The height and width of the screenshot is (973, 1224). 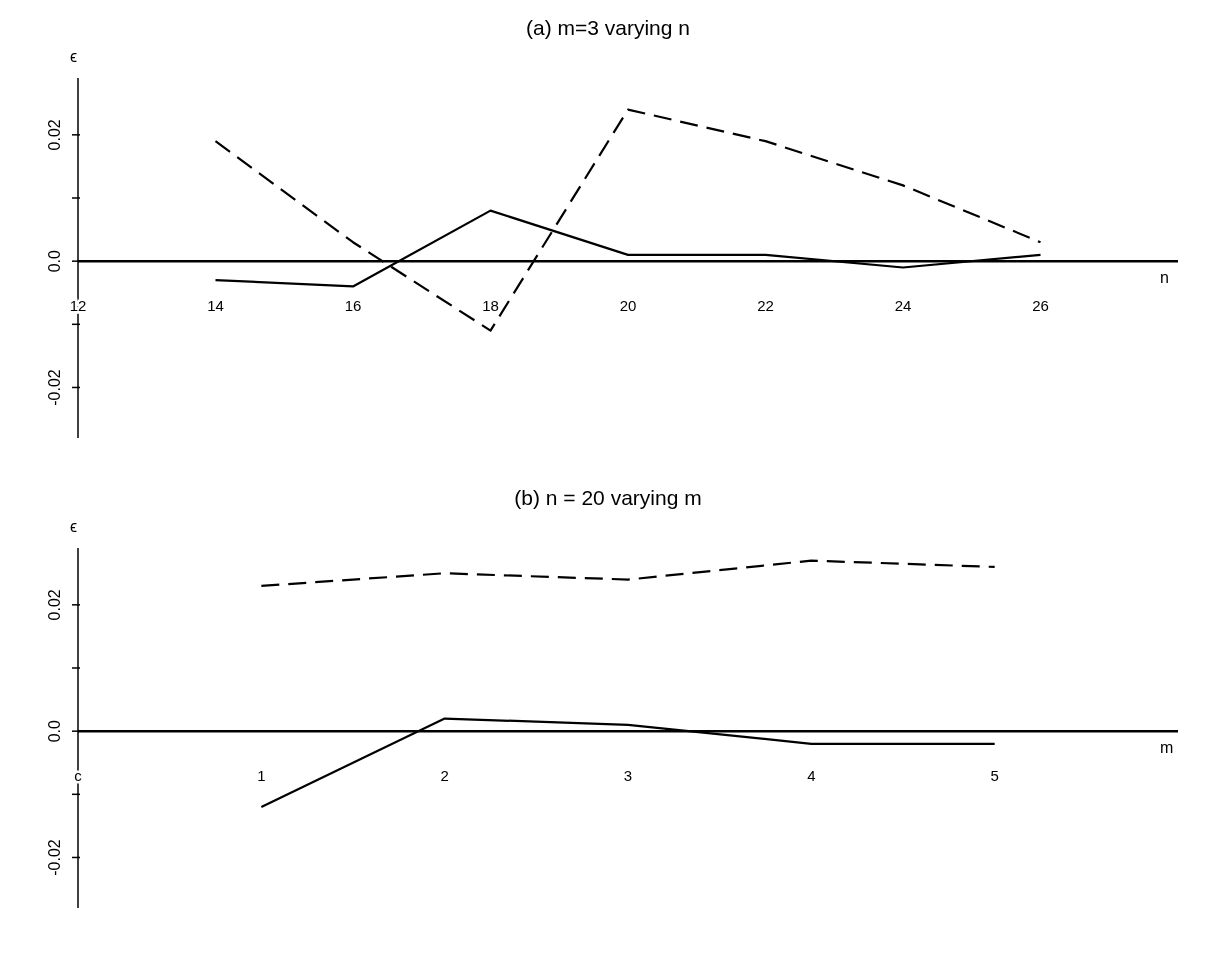 What do you see at coordinates (1167, 748) in the screenshot?
I see `x-axis-title: m` at bounding box center [1167, 748].